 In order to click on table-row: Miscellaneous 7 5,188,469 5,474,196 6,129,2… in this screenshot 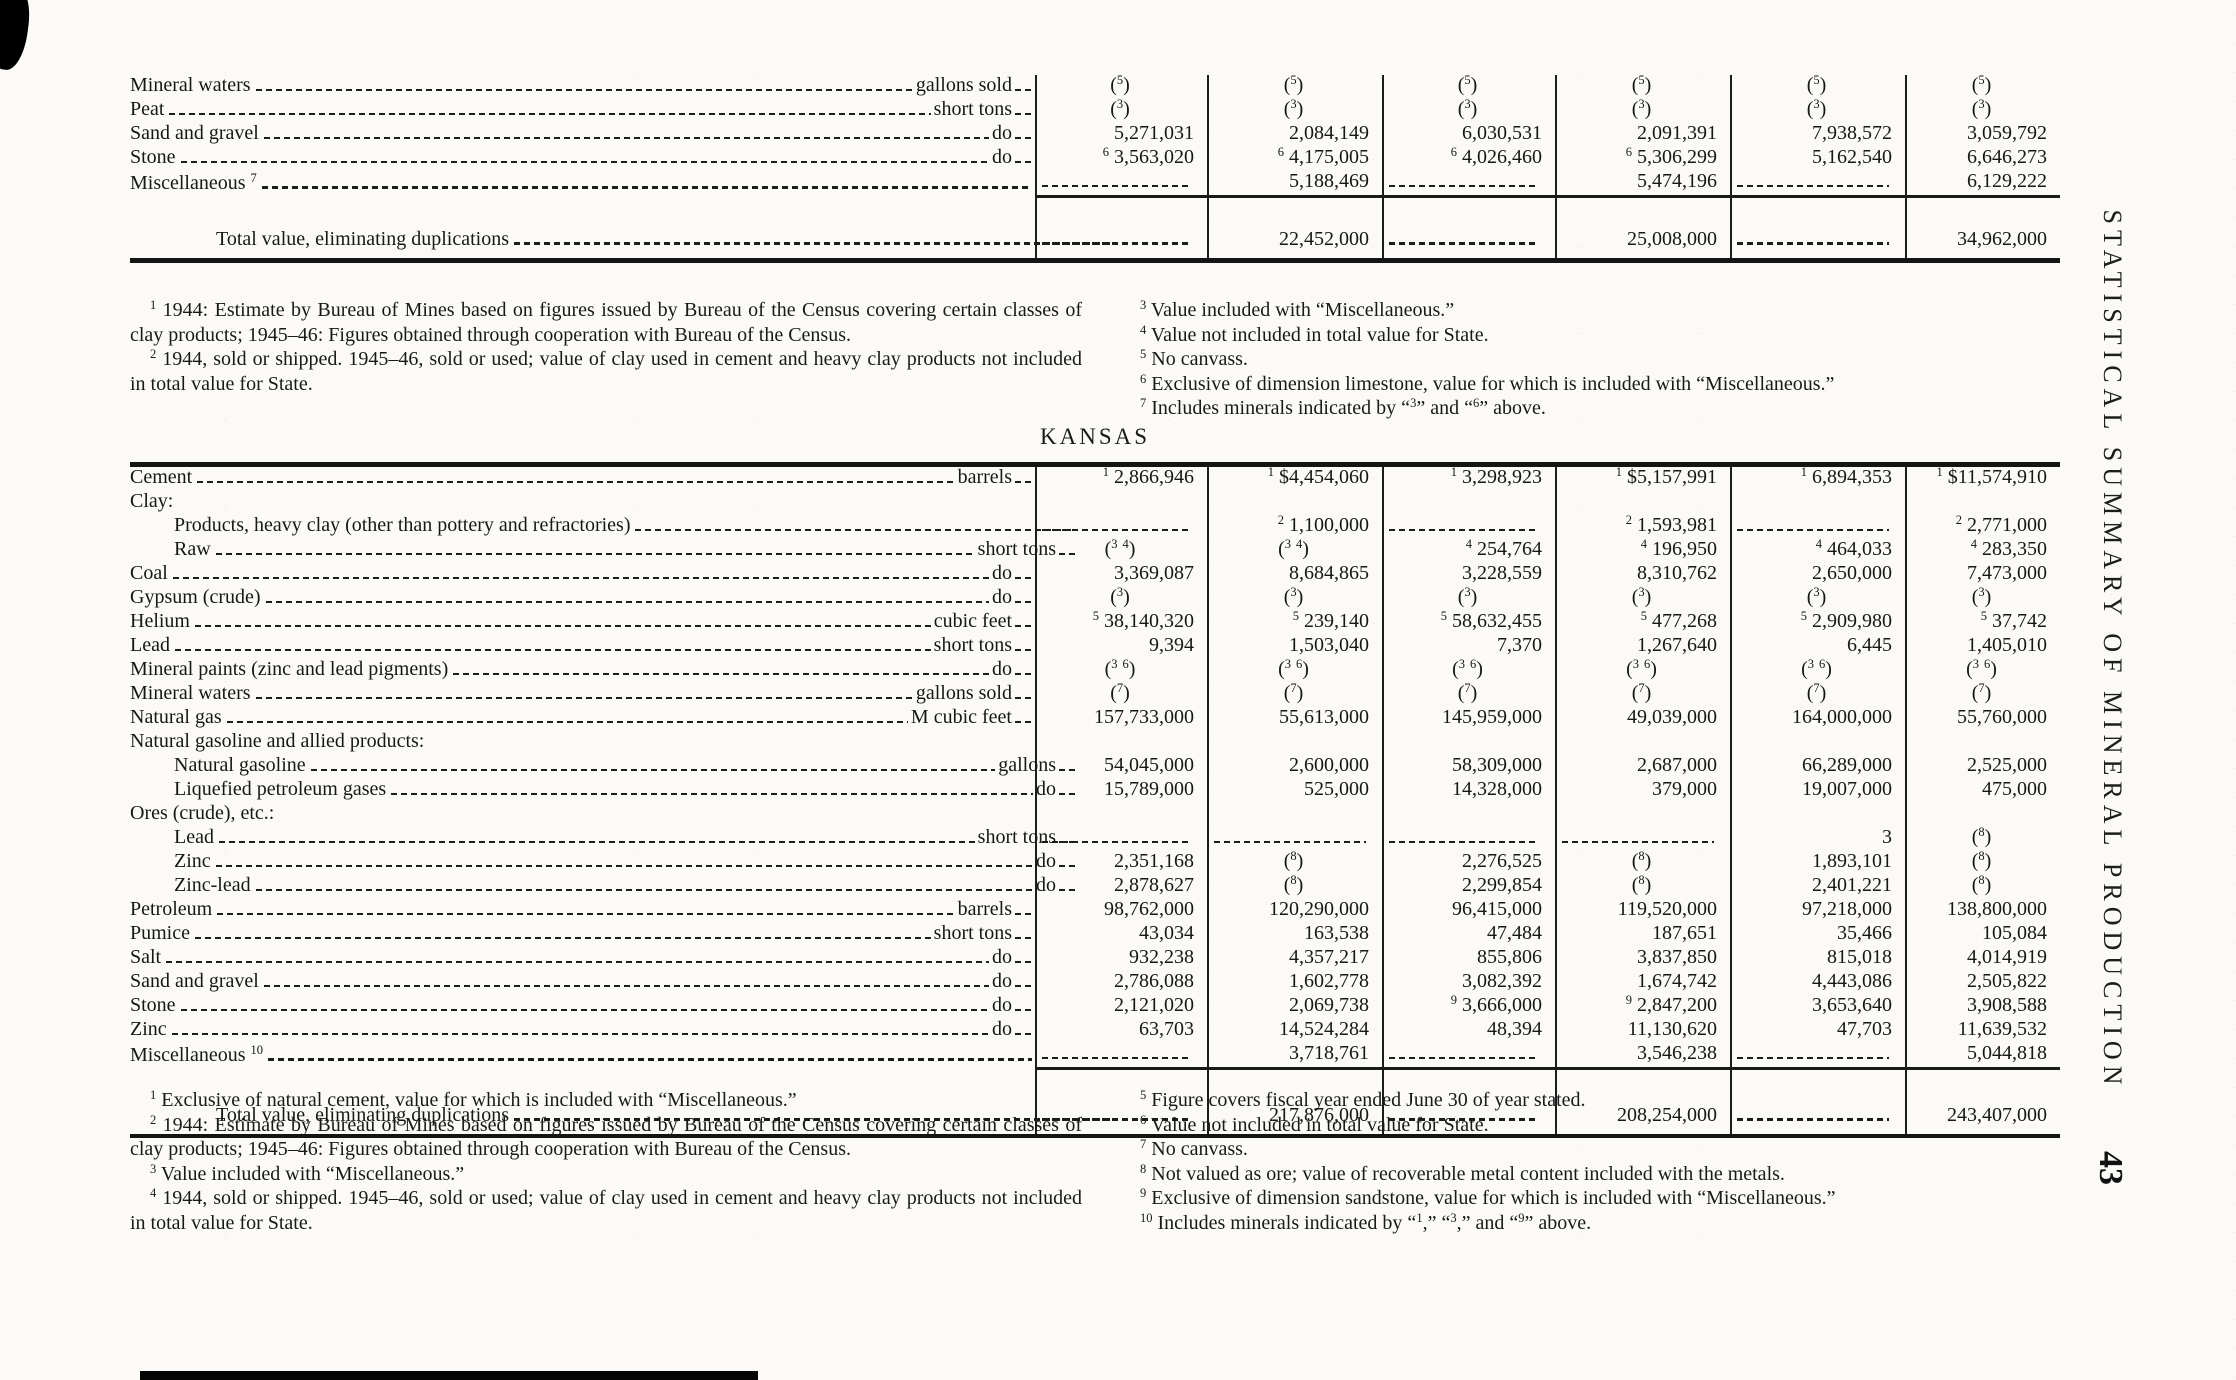, I will do `click(1095, 184)`.